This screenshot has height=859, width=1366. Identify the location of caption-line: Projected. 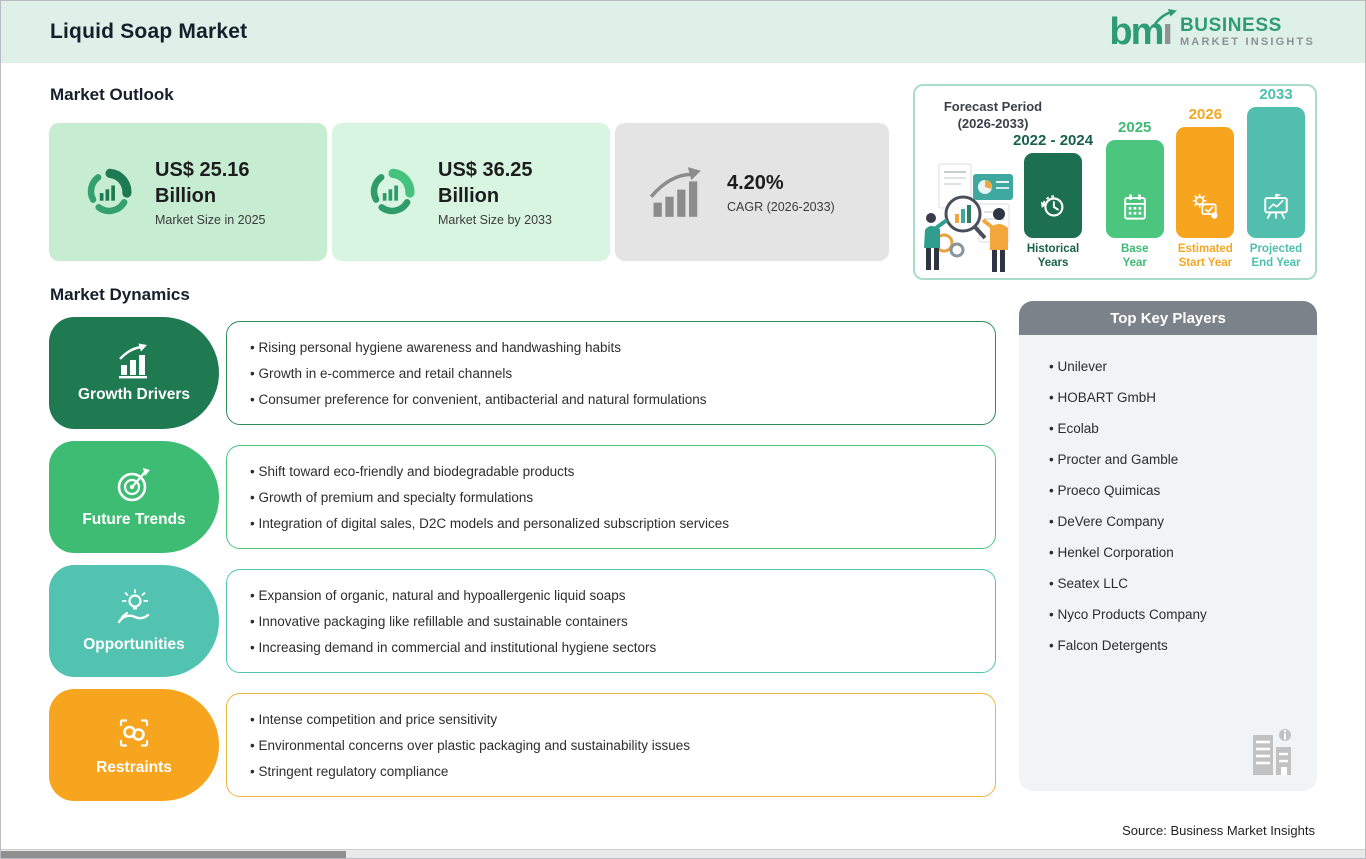
(1276, 249).